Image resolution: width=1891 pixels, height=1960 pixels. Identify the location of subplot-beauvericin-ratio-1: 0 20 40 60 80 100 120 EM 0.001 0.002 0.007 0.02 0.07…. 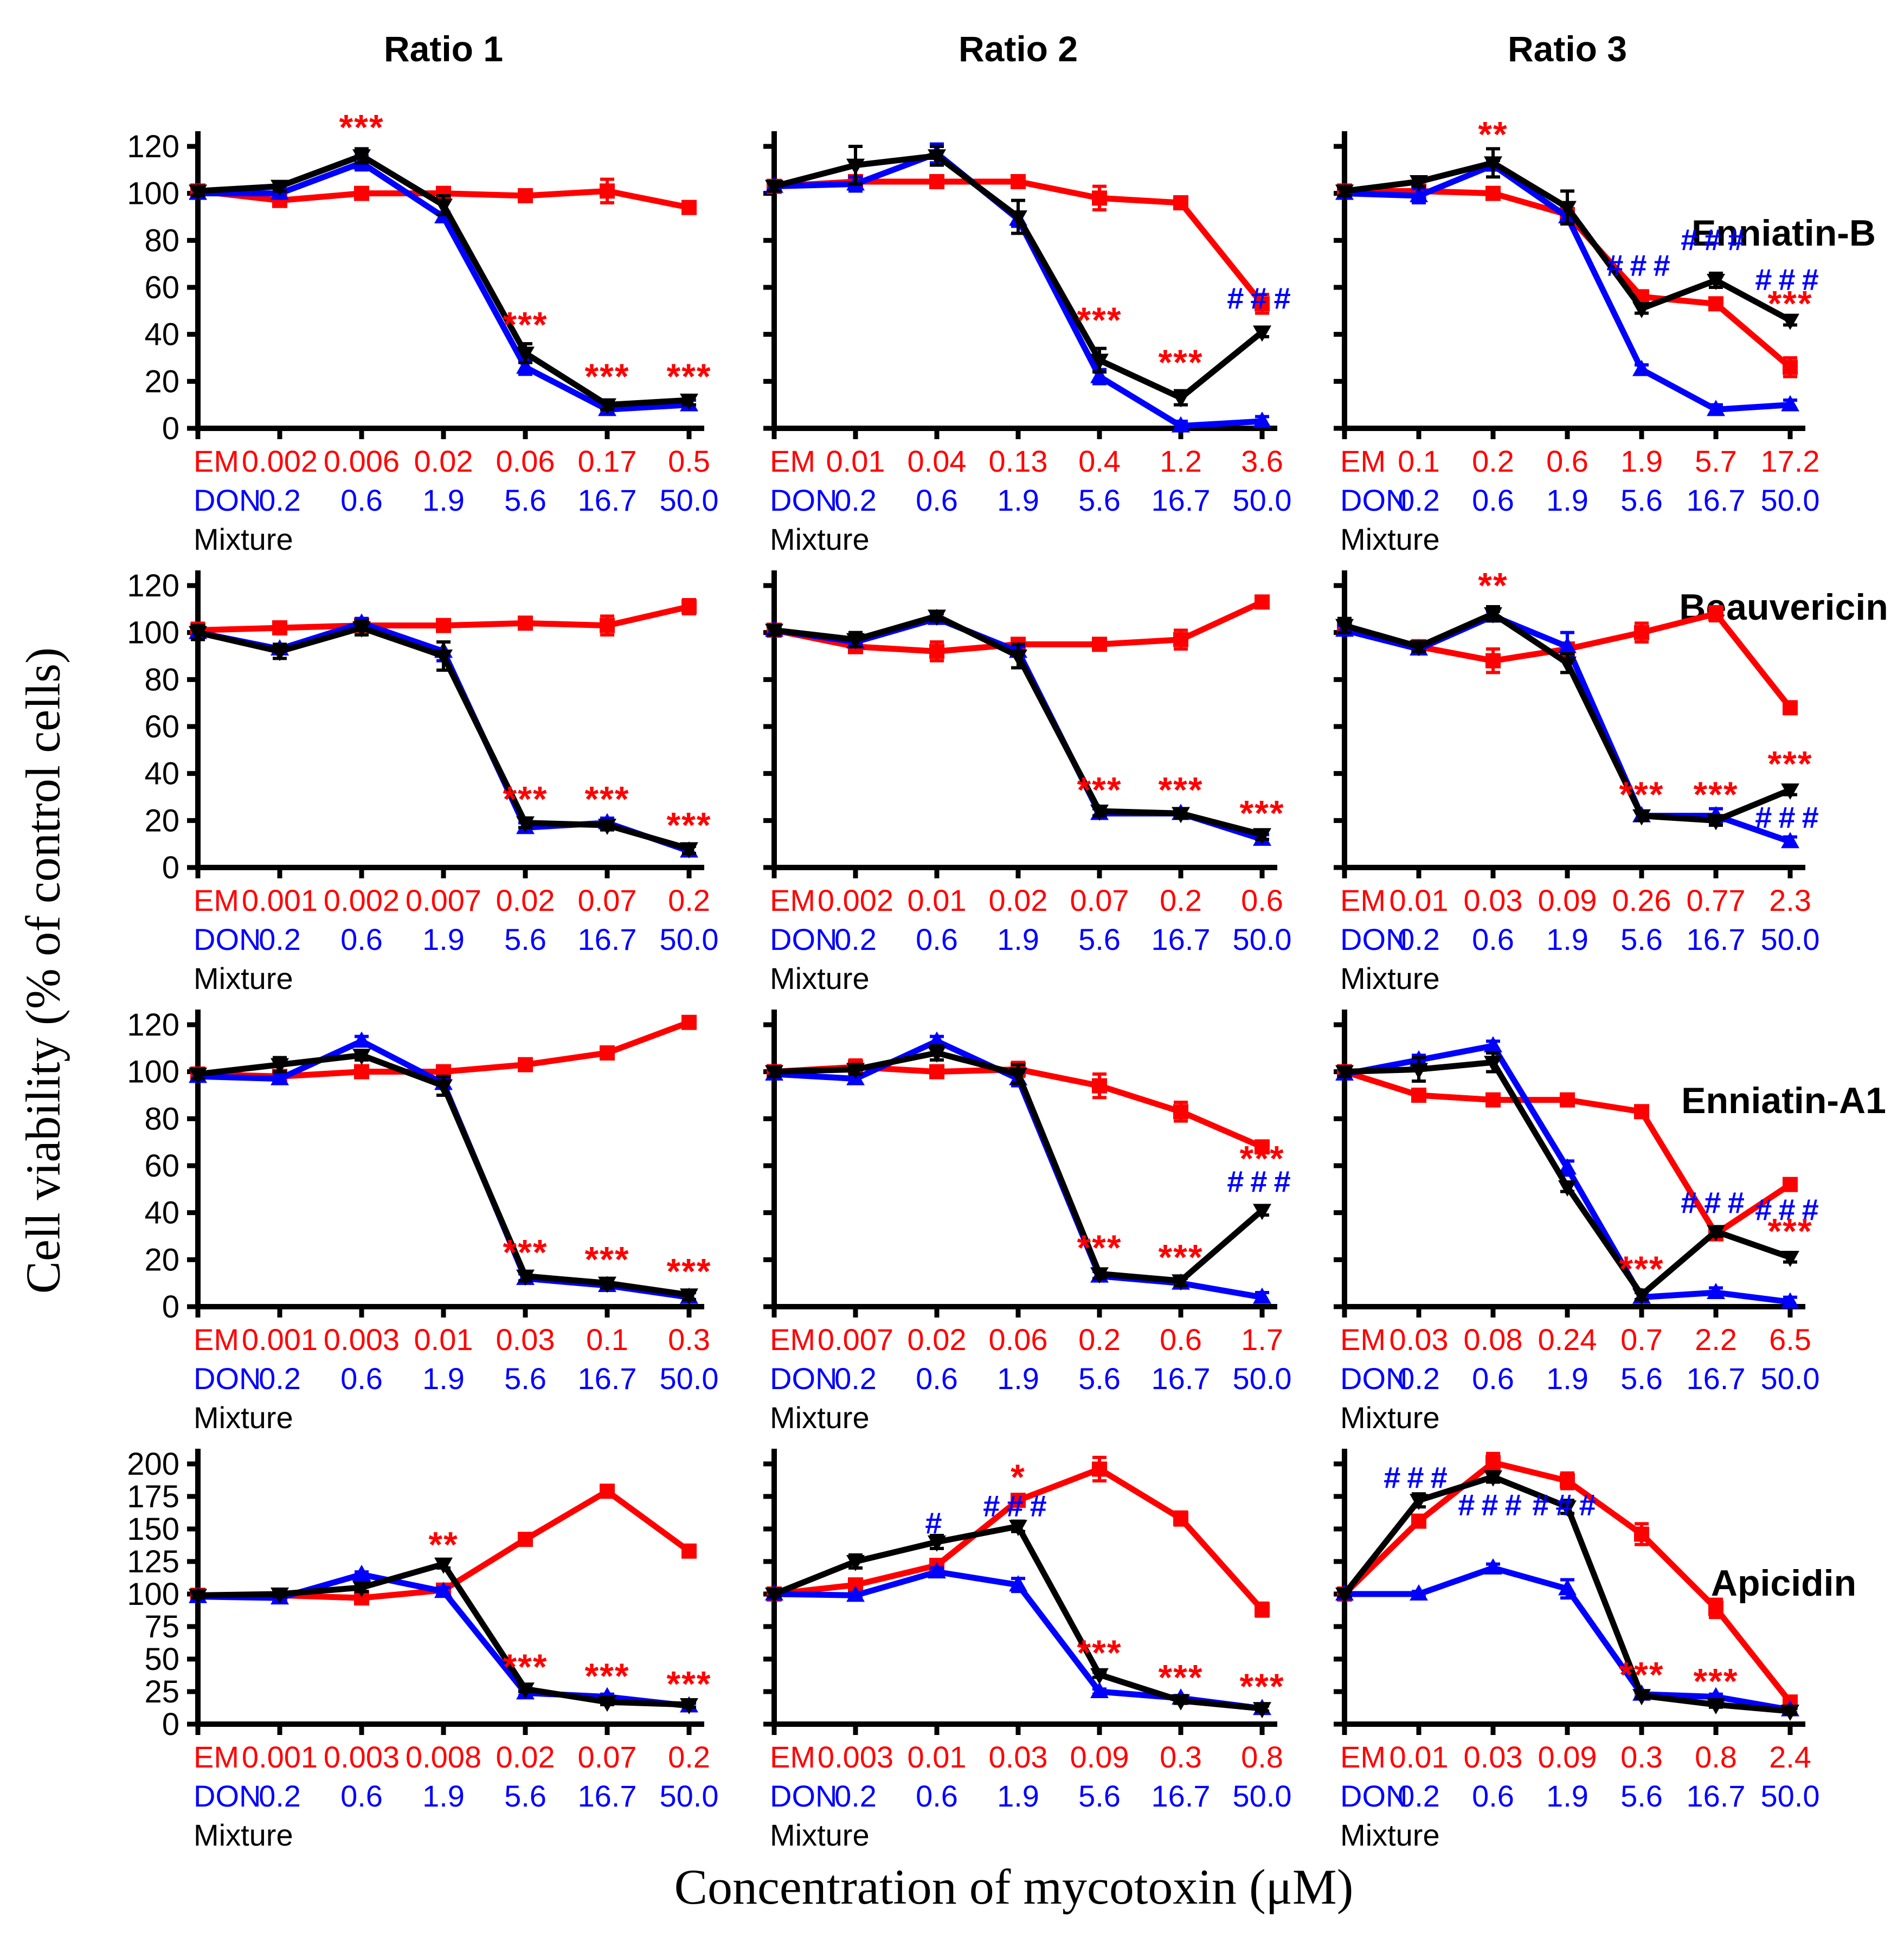
(422, 781).